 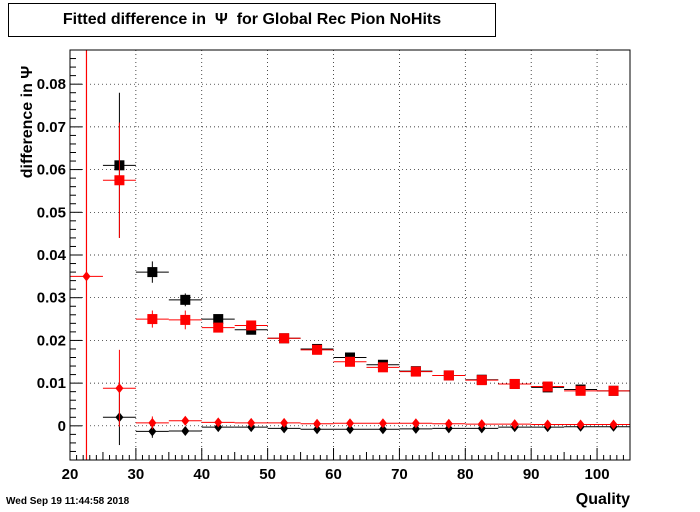 I want to click on y-tick-label: 0.05, so click(x=51, y=212).